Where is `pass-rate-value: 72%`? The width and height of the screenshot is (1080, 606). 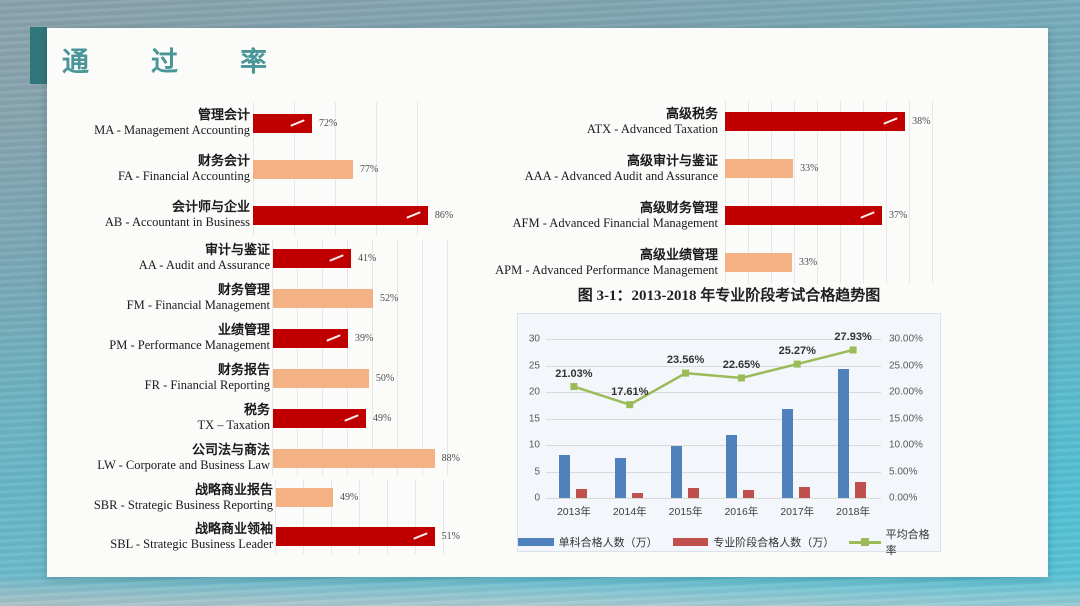 pass-rate-value: 72% is located at coordinates (328, 123).